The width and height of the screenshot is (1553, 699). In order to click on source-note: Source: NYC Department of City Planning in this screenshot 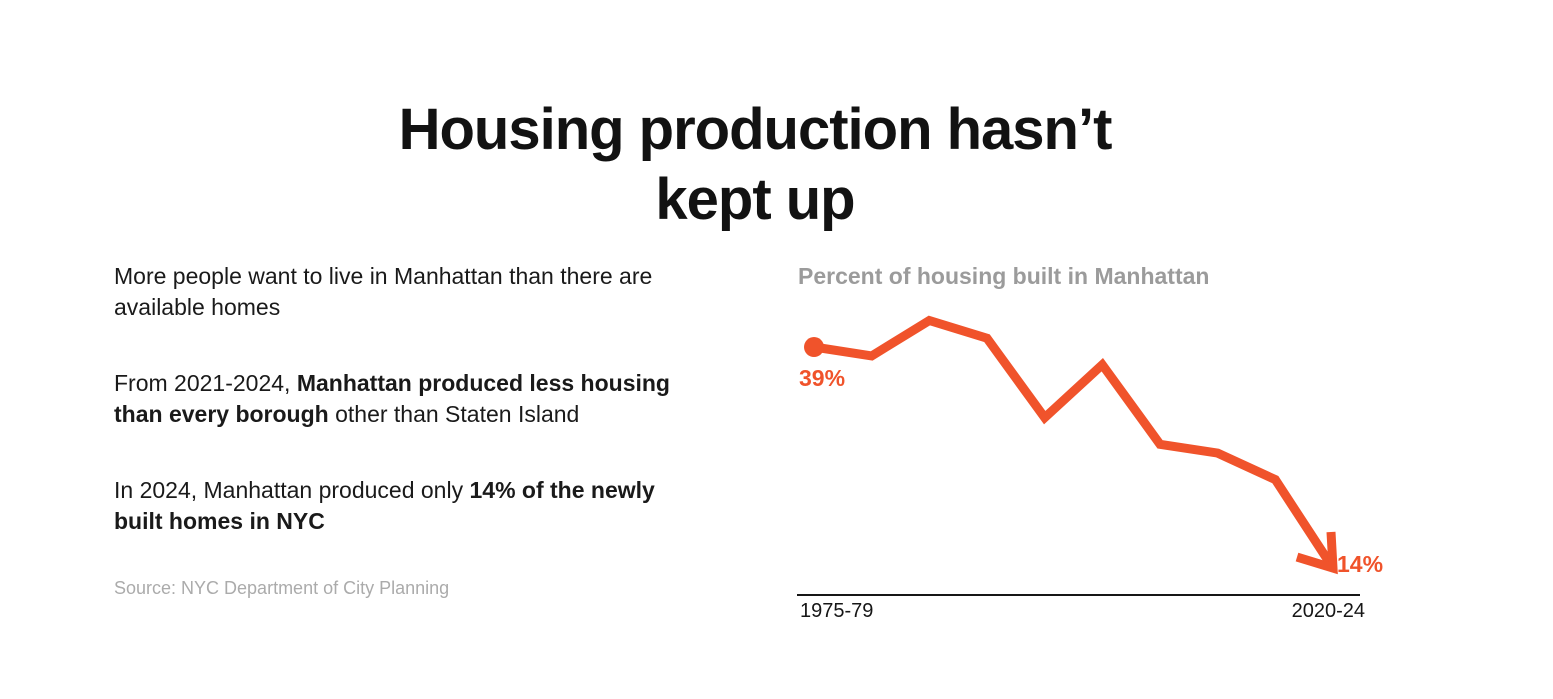, I will do `click(282, 588)`.